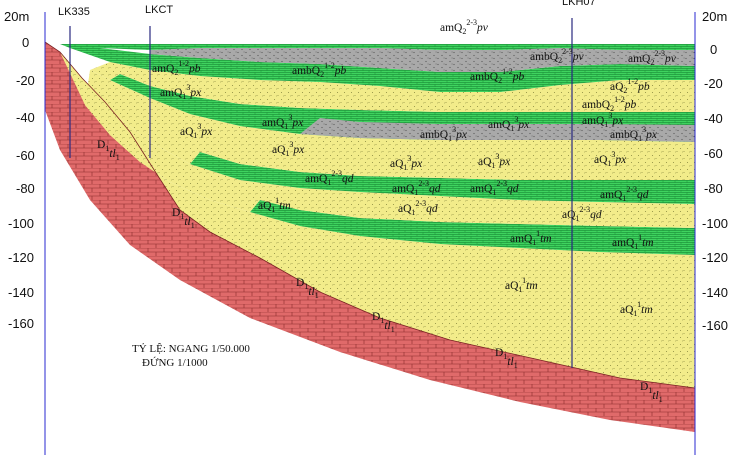  What do you see at coordinates (191, 349) in the screenshot?
I see `scale-horizontal: TỶ LỆ: NGANG 1/50.000` at bounding box center [191, 349].